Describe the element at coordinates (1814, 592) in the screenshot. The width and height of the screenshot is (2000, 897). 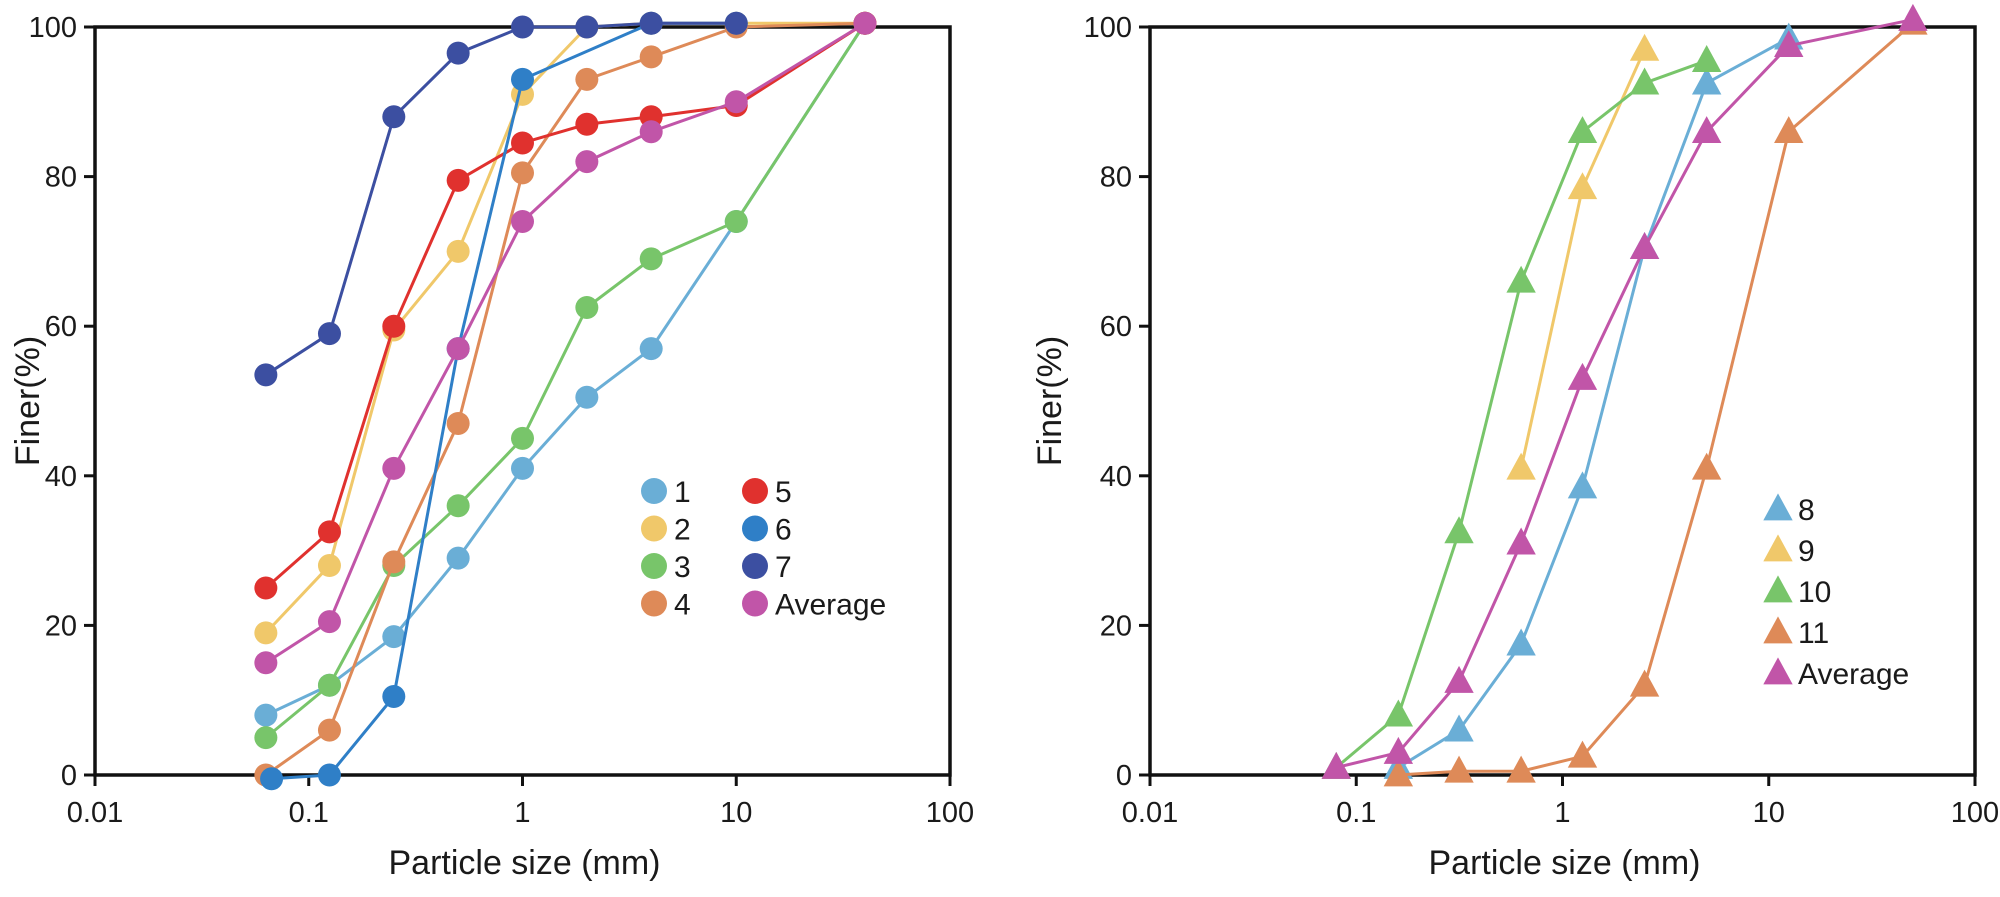
I see `legend-label: 10` at that location.